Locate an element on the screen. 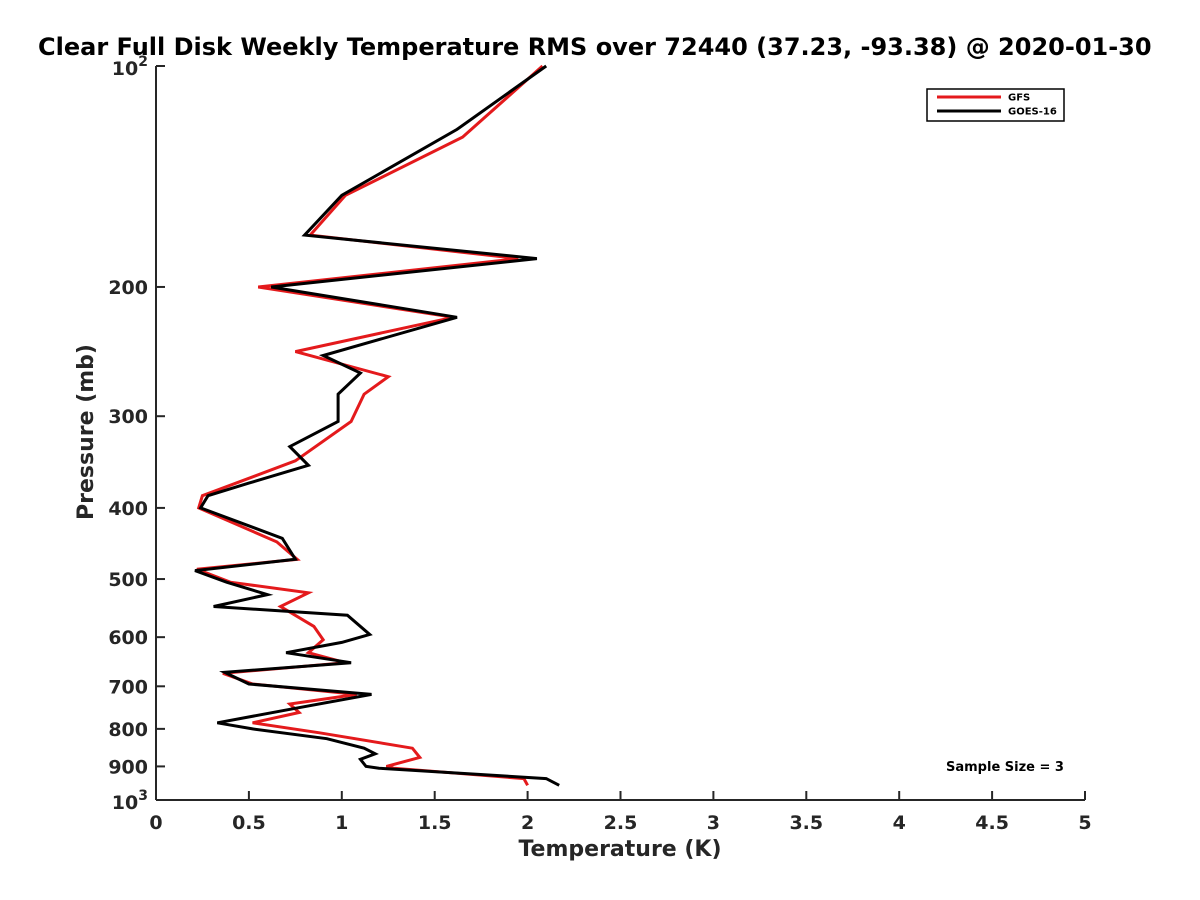  y-tick-label: 400 is located at coordinates (128, 509).